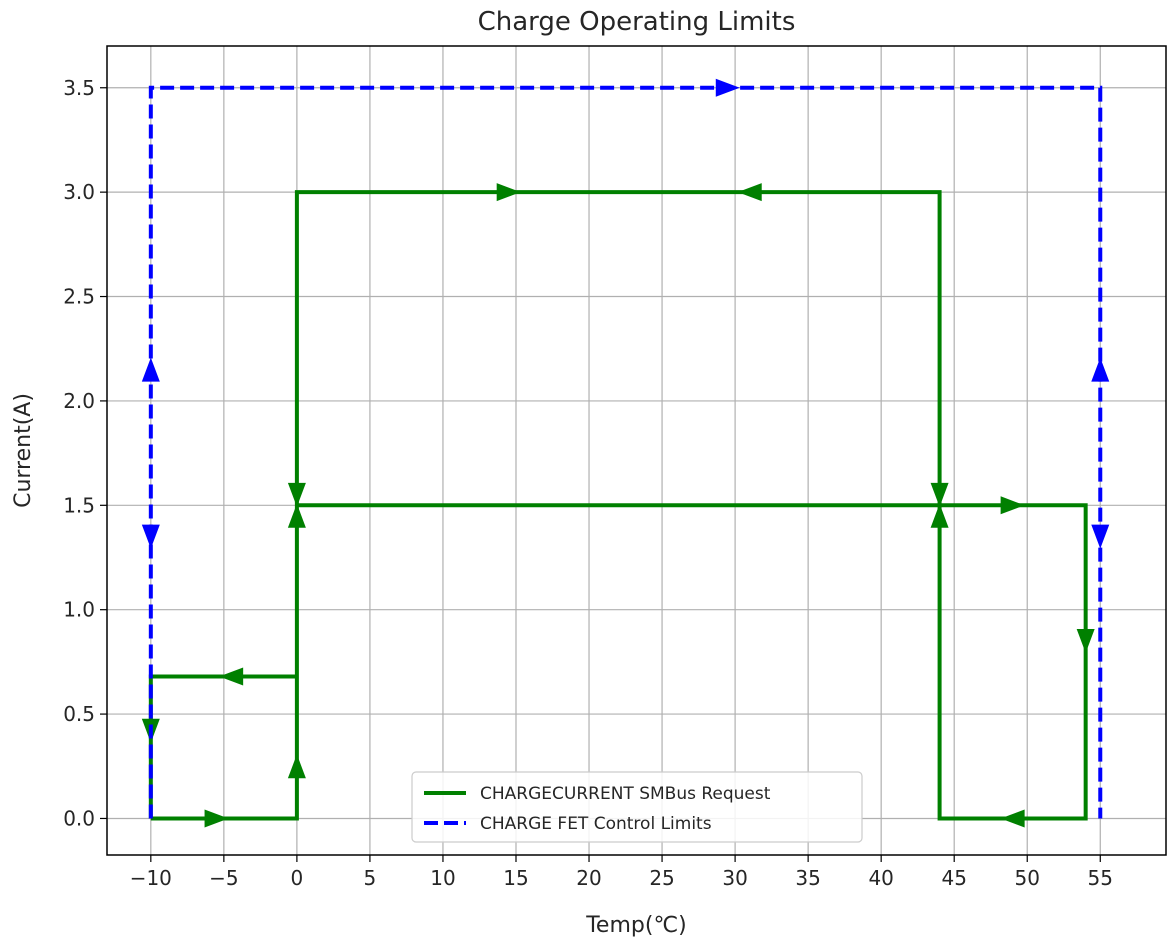 This screenshot has width=1168, height=940. I want to click on y-tick-label: 0.5, so click(79, 714).